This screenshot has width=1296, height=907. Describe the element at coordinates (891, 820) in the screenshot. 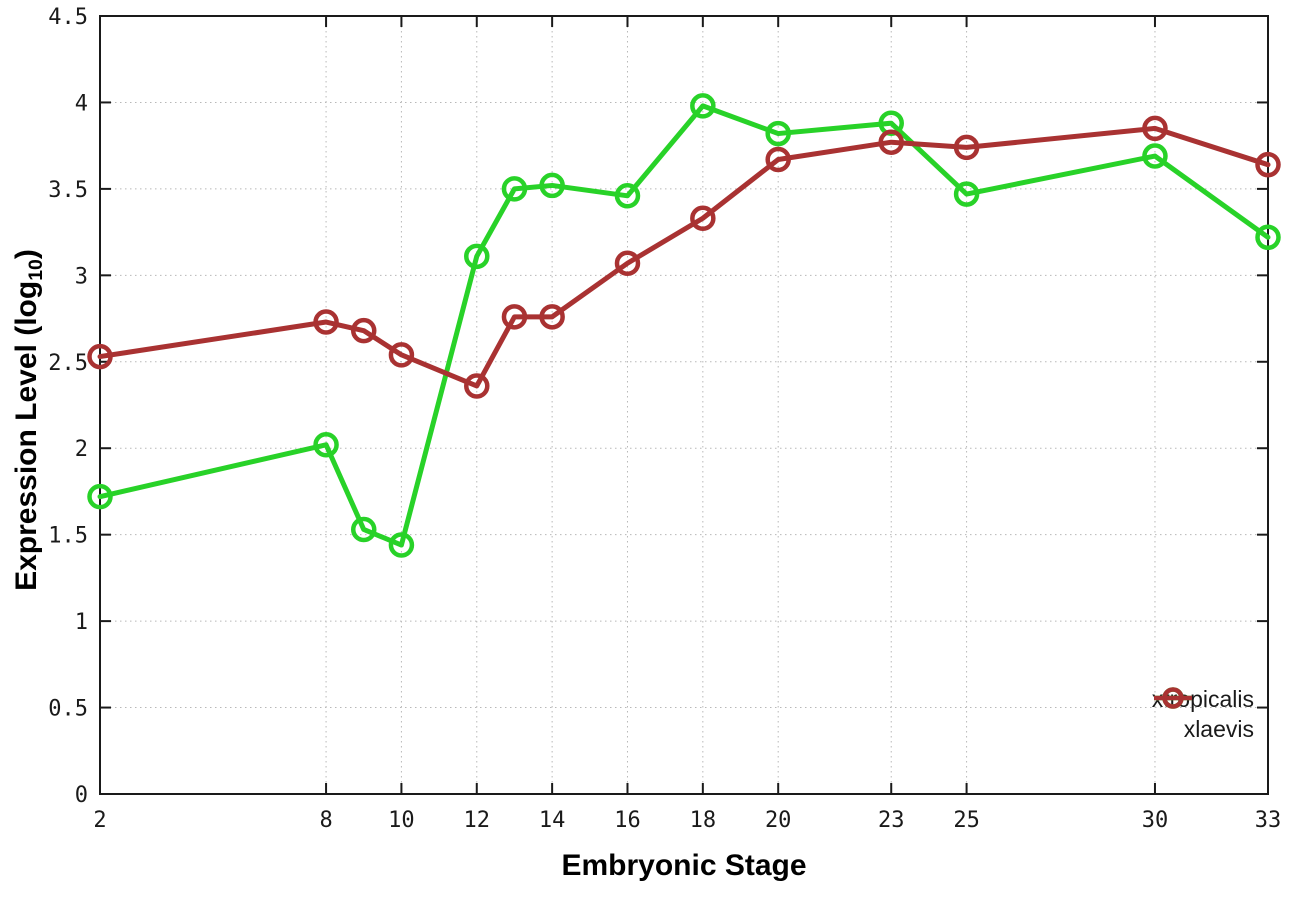

I see `svg-text: 23` at that location.